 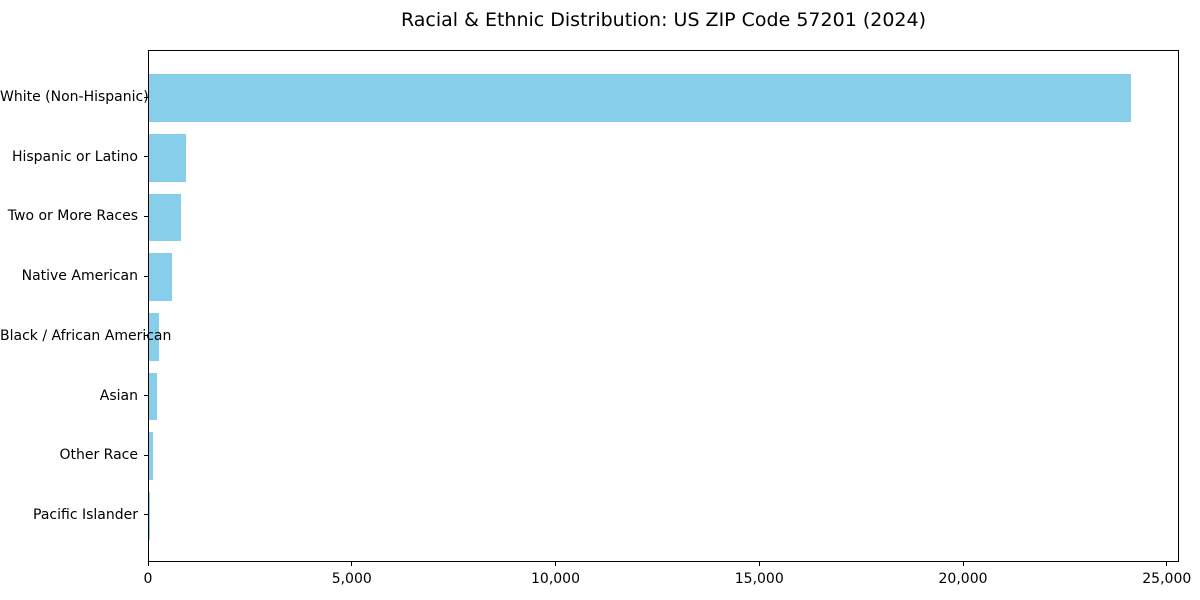 I want to click on x-tick-label: 15,000, so click(x=759, y=579).